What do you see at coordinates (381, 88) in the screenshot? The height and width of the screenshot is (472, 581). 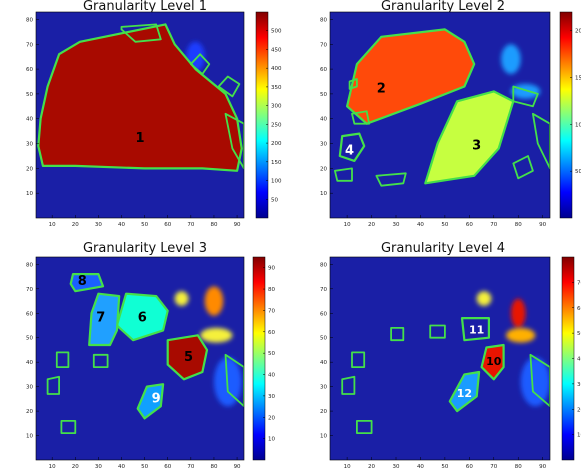 I see `region-label: 2` at bounding box center [381, 88].